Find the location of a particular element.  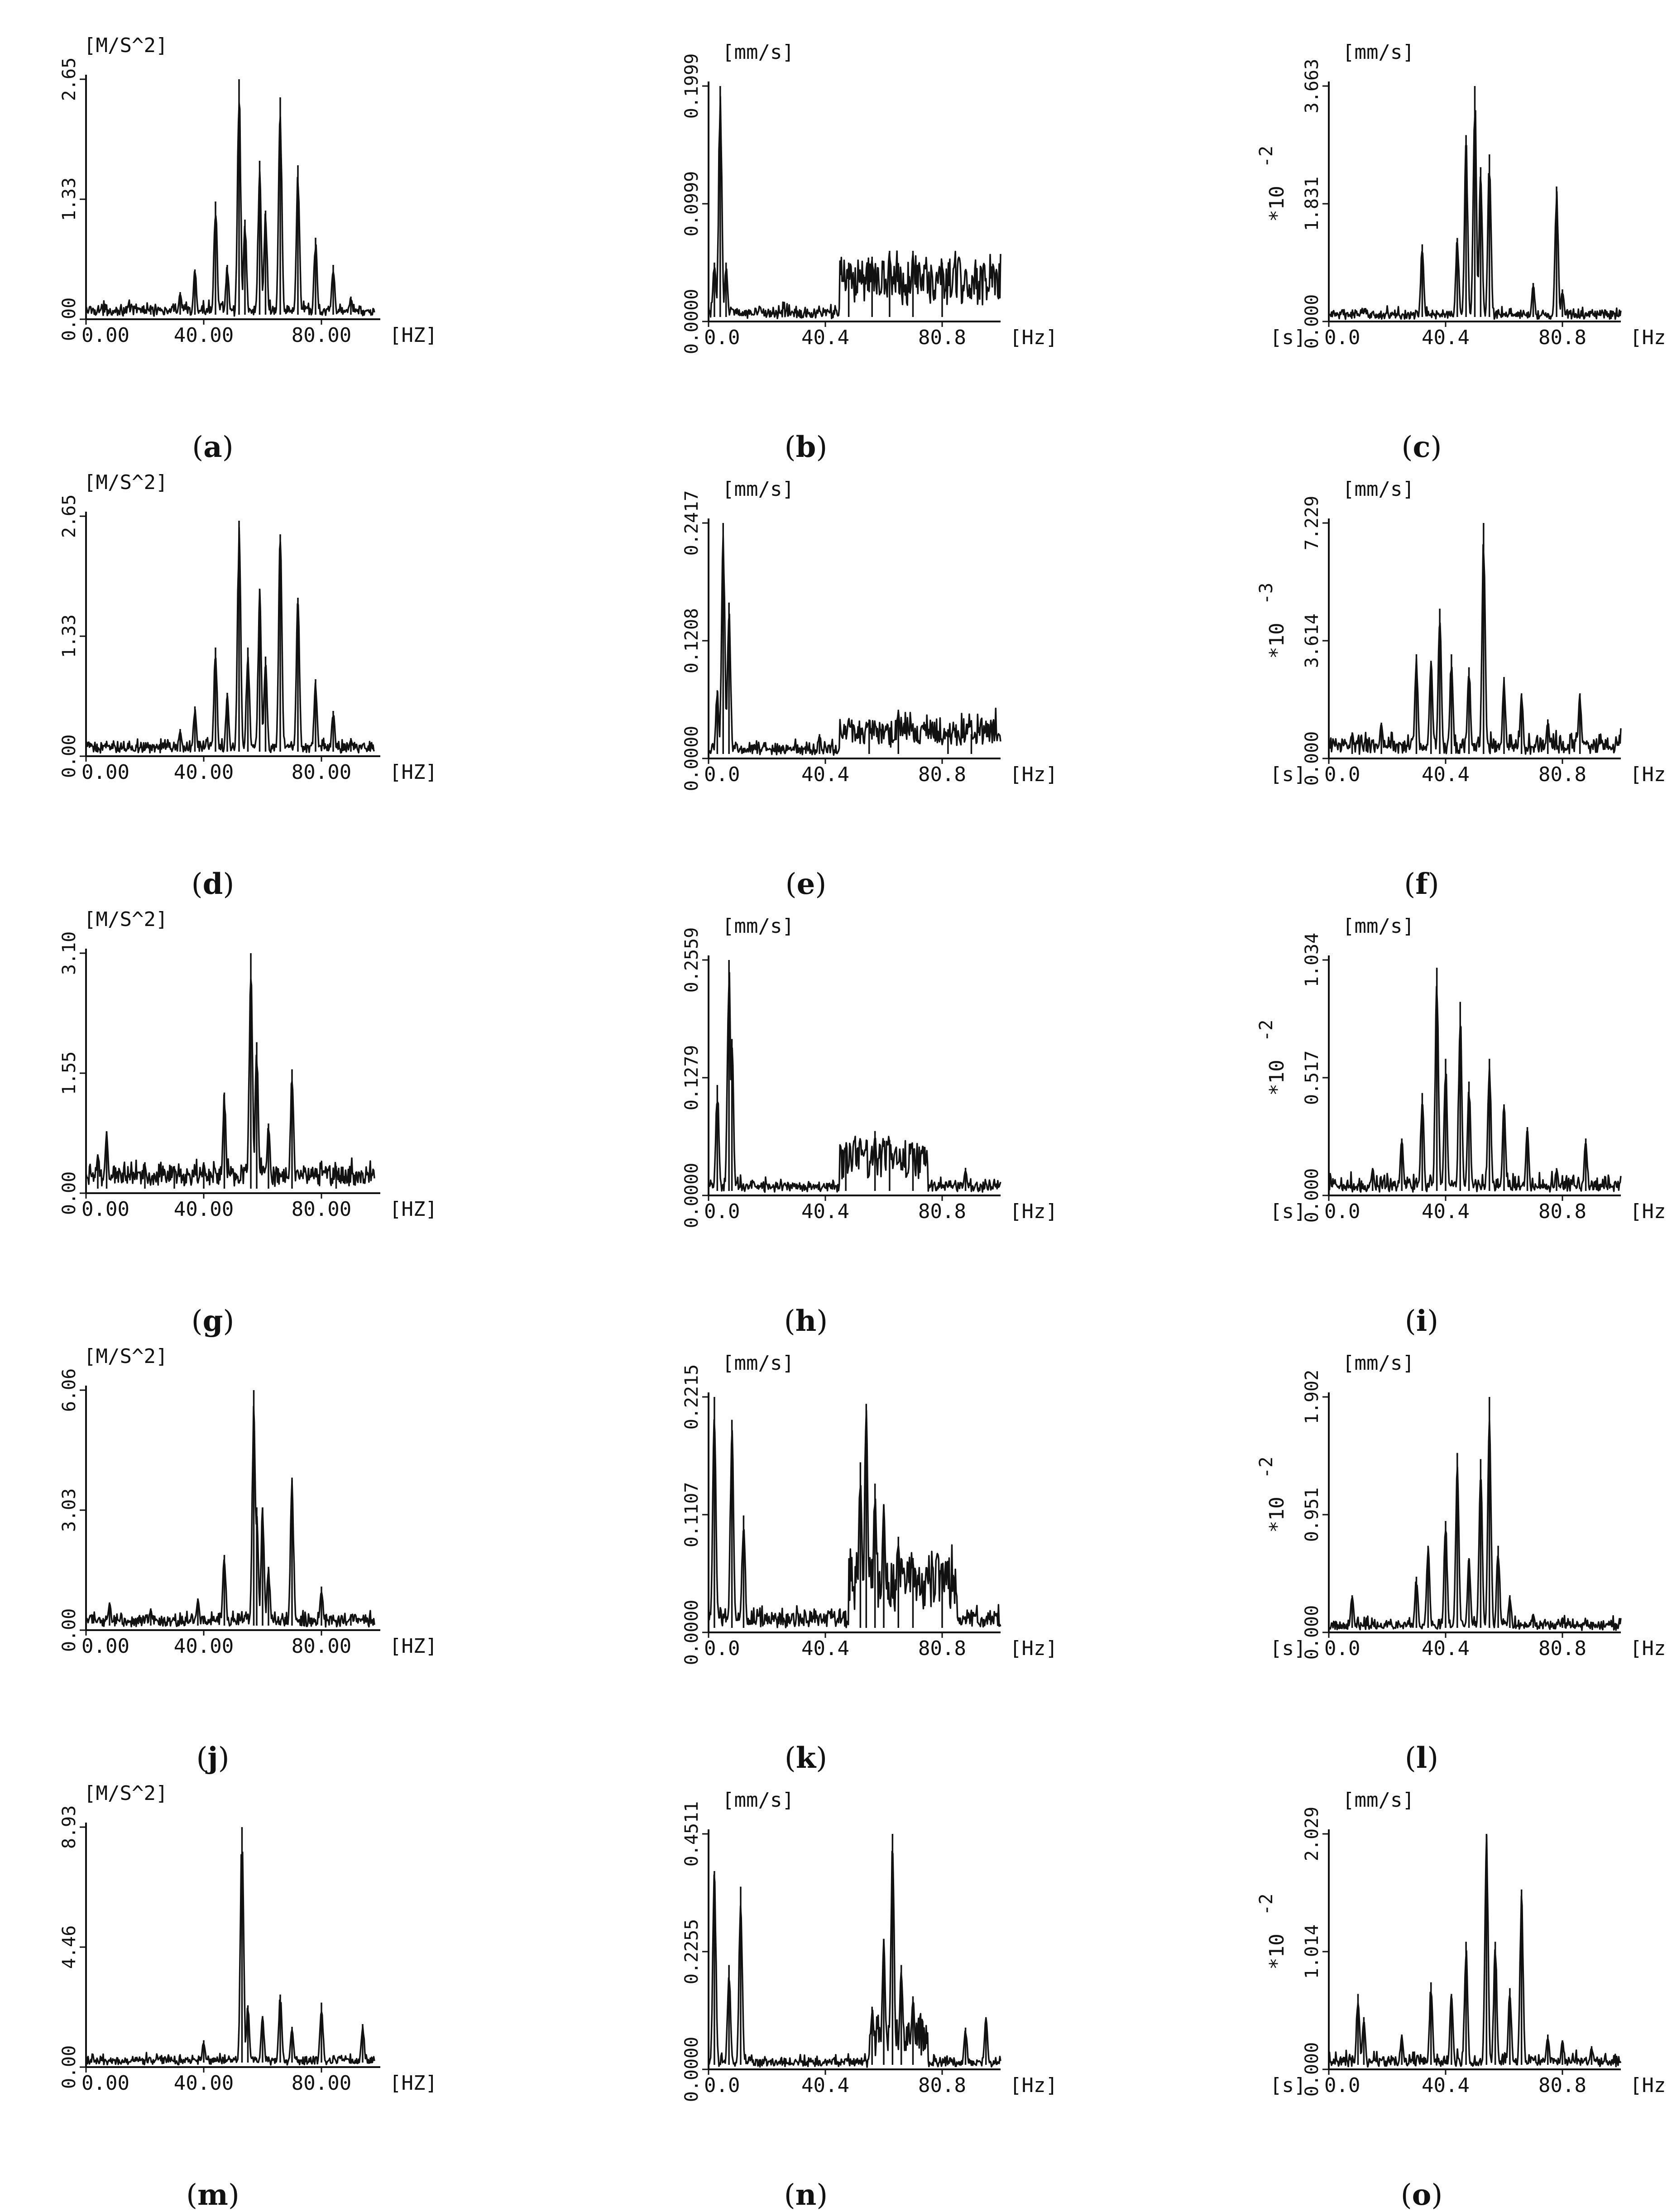

x-tick-label: 40.00 is located at coordinates (204, 1647).